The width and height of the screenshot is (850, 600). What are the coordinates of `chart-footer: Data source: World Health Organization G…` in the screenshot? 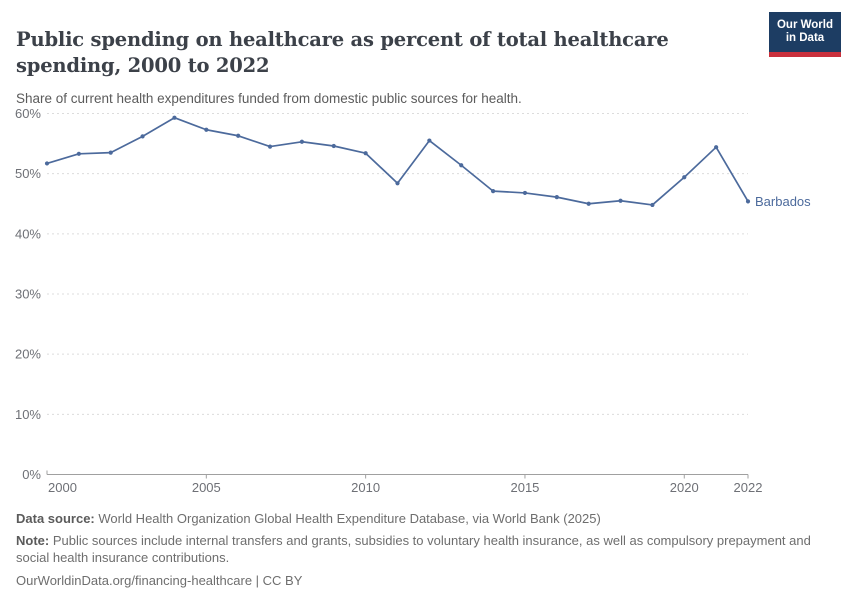 It's located at (422, 551).